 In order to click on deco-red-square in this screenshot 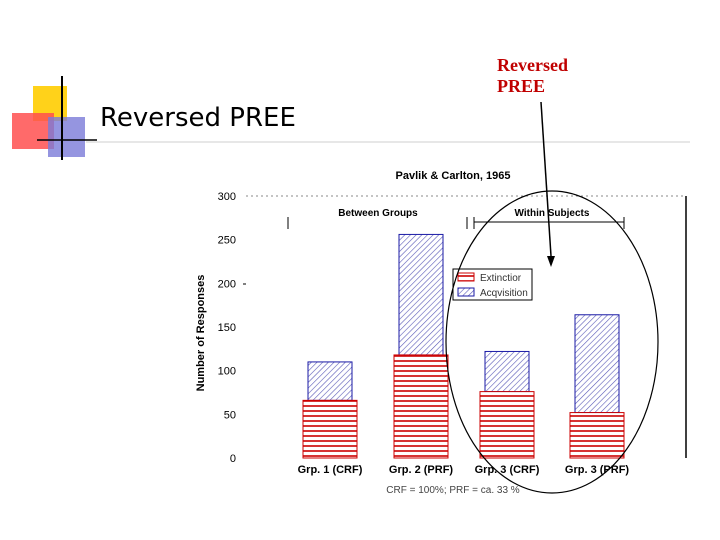, I will do `click(33, 131)`.